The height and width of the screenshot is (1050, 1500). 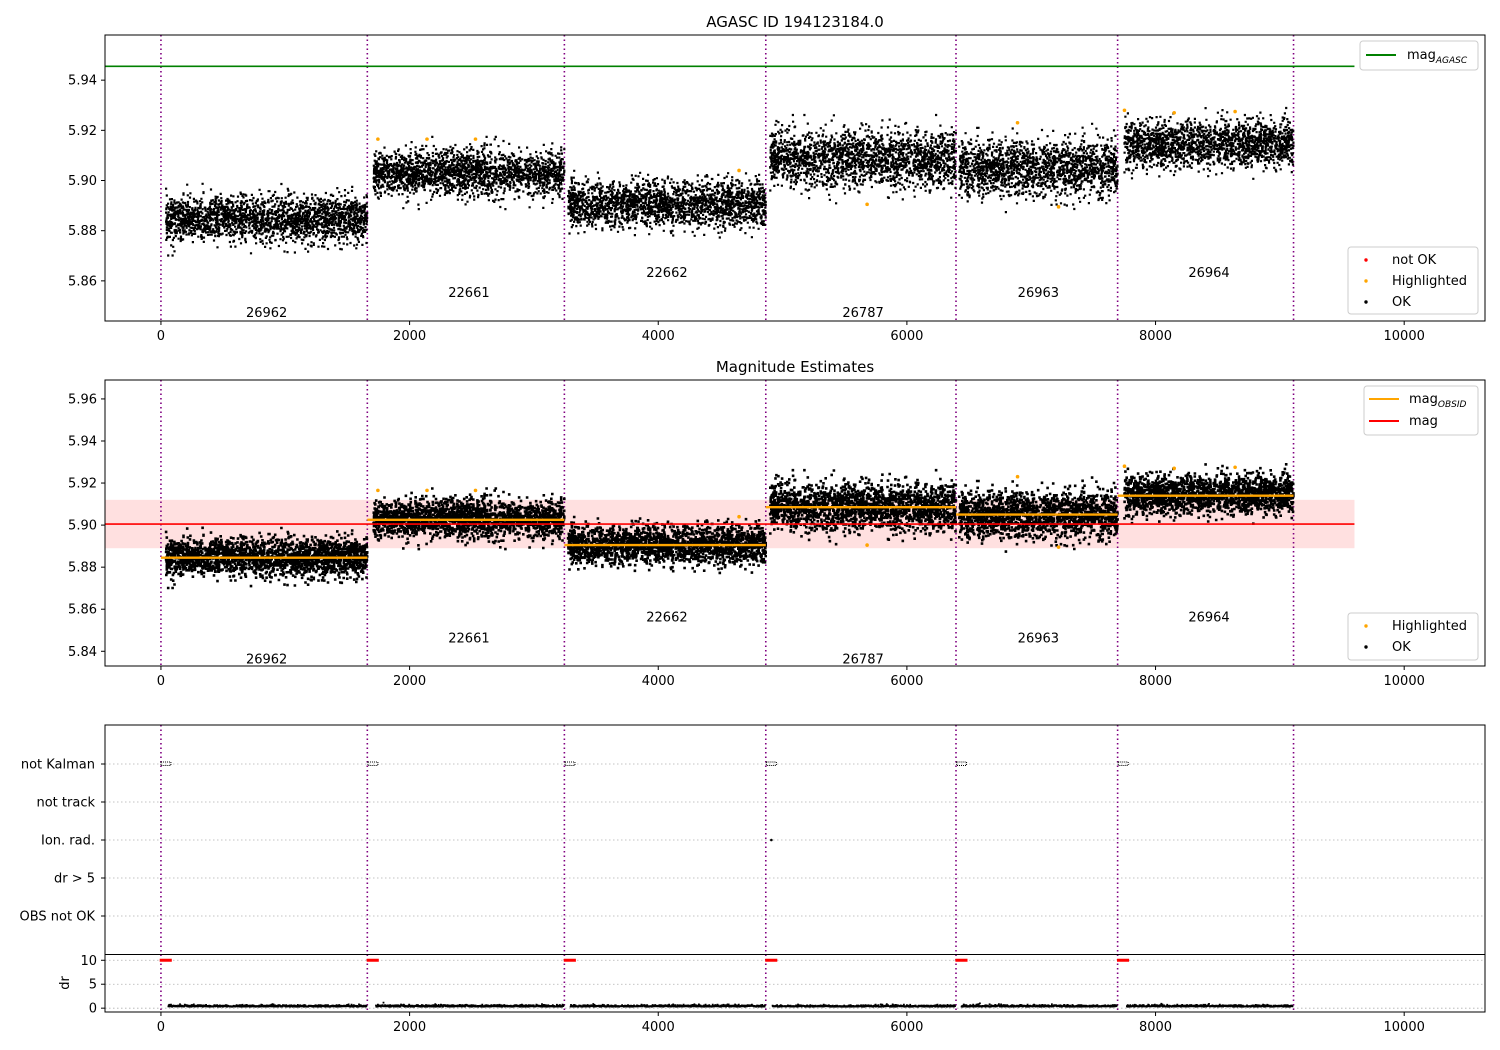 What do you see at coordinates (58, 917) in the screenshot?
I see `flag-row-label: OBS not OK` at bounding box center [58, 917].